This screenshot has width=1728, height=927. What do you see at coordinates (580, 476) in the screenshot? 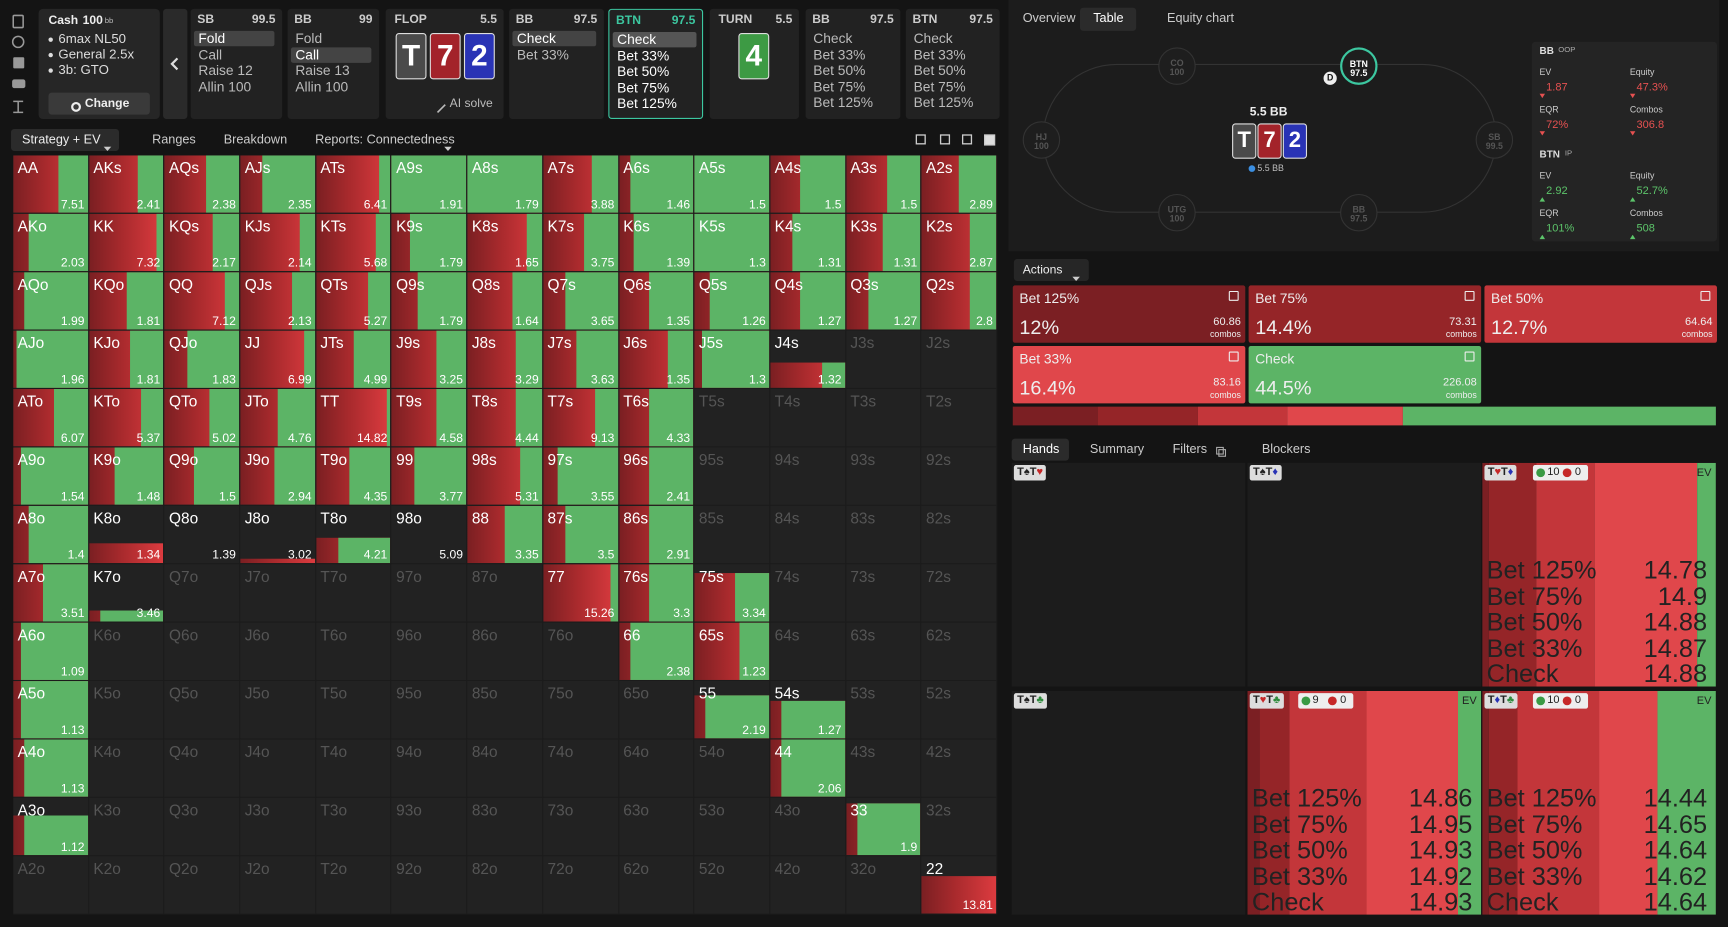
I see `hand-cell: 3.55 97s` at bounding box center [580, 476].